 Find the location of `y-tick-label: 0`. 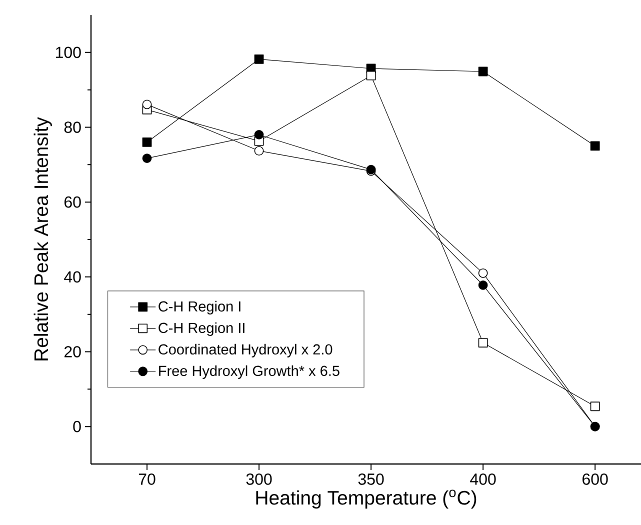

y-tick-label: 0 is located at coordinates (77, 426).